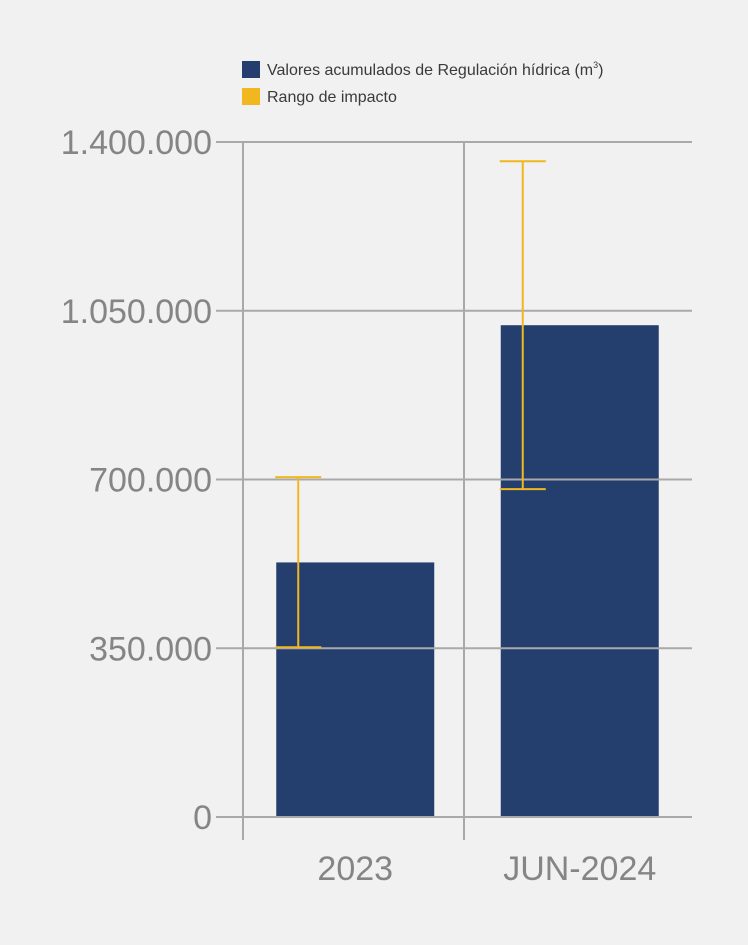  I want to click on y-tick-label: 1.050.000, so click(136, 312).